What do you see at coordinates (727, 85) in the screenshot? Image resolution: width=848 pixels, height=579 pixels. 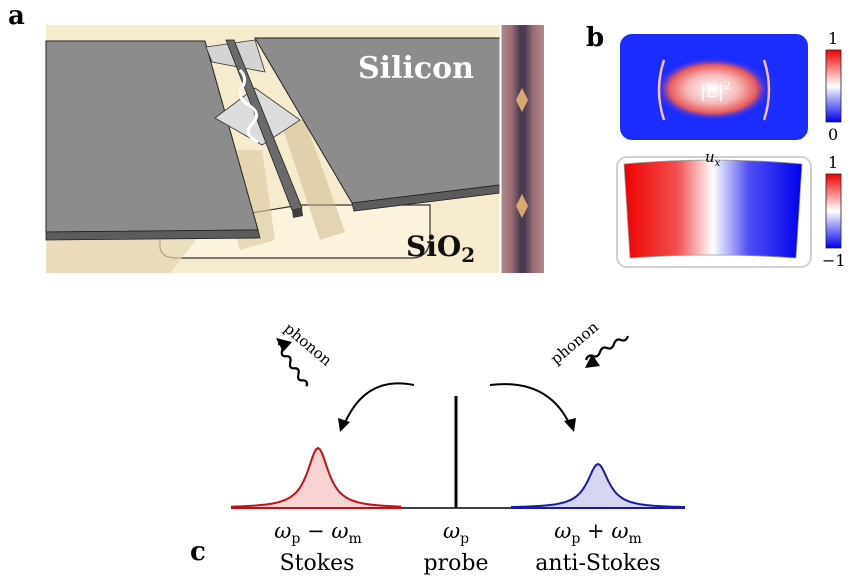 I see `field-label-sup: 2` at bounding box center [727, 85].